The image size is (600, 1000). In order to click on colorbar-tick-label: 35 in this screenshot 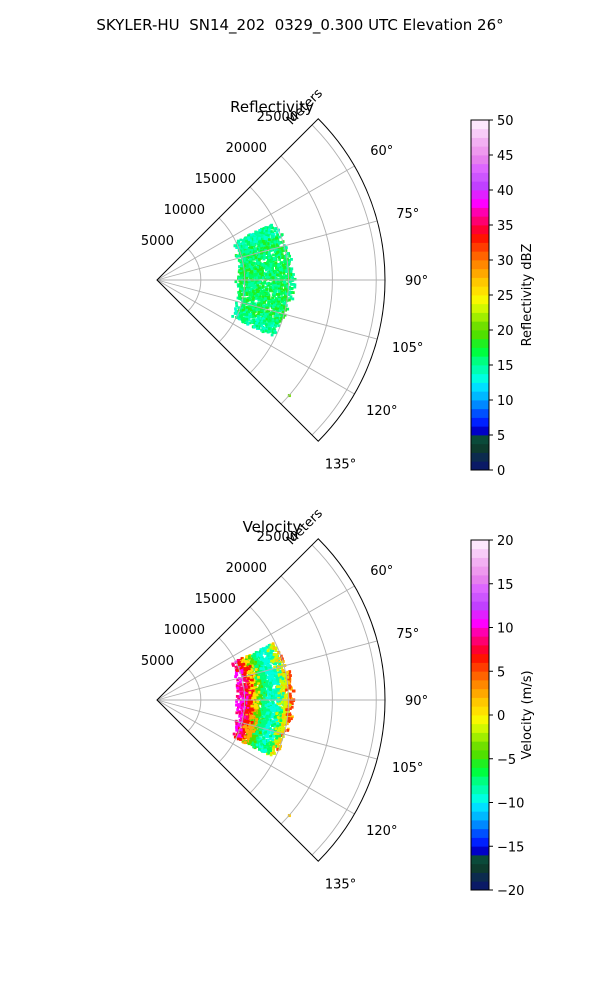, I will do `click(505, 226)`.